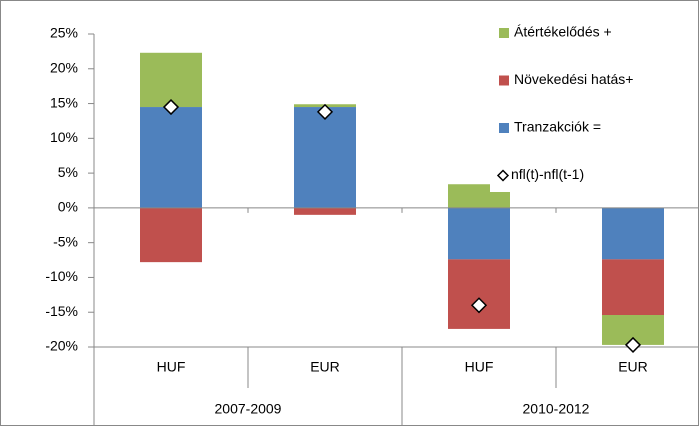 The image size is (699, 426). Describe the element at coordinates (590, 103) in the screenshot. I see `legend-box` at that location.